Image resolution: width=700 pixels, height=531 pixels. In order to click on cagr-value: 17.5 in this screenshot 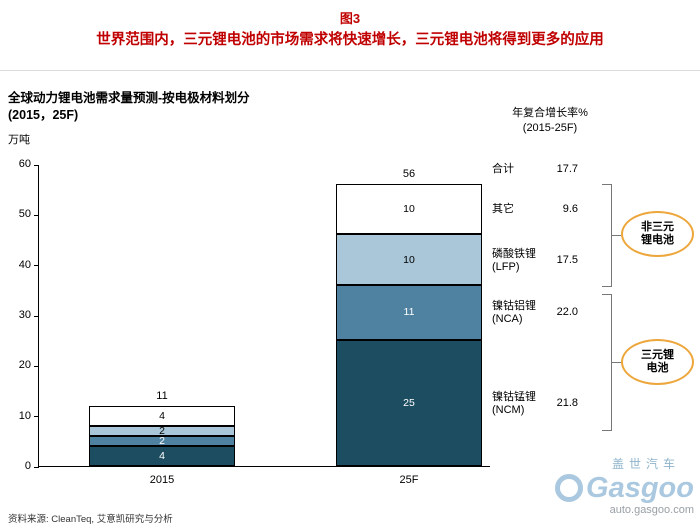, I will do `click(567, 259)`.